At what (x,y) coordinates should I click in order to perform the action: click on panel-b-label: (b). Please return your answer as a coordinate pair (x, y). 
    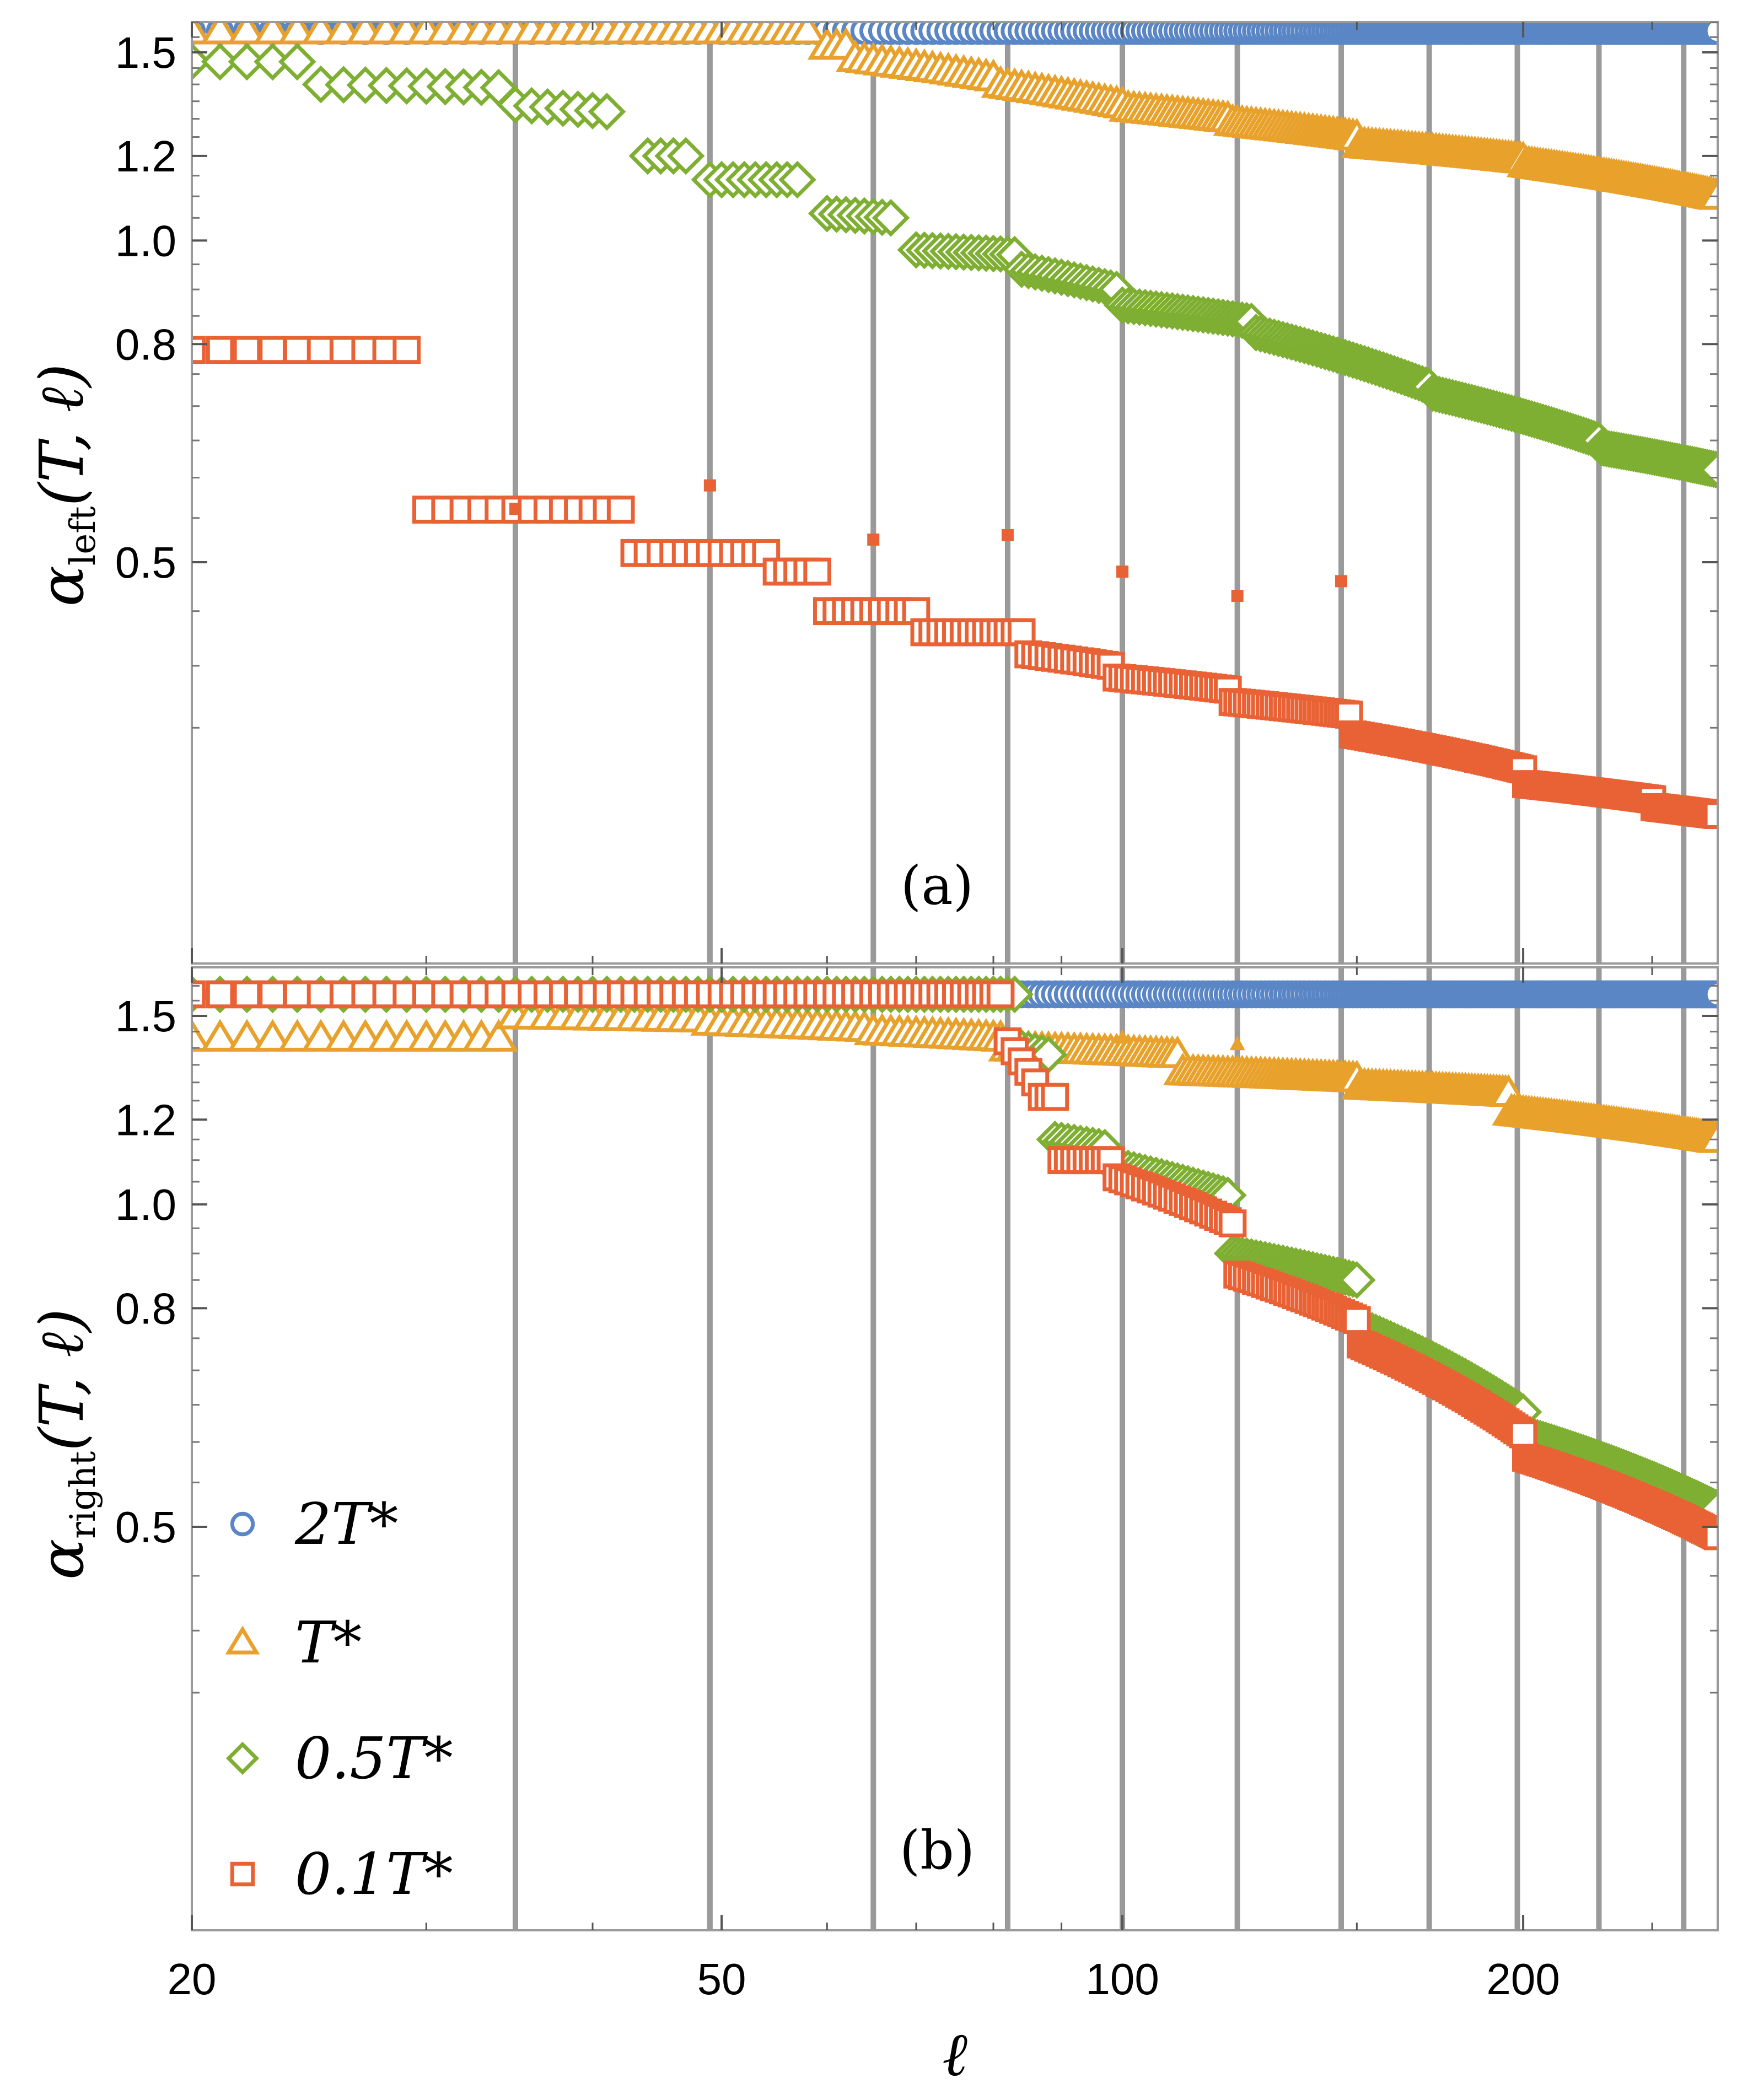
    Looking at the image, I should click on (938, 1850).